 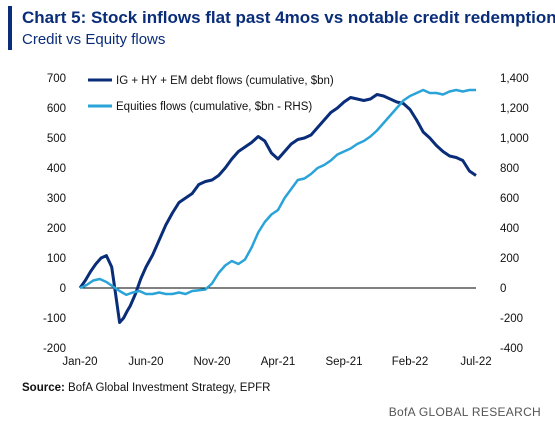 What do you see at coordinates (54, 349) in the screenshot?
I see `y-left-tick-label: -200` at bounding box center [54, 349].